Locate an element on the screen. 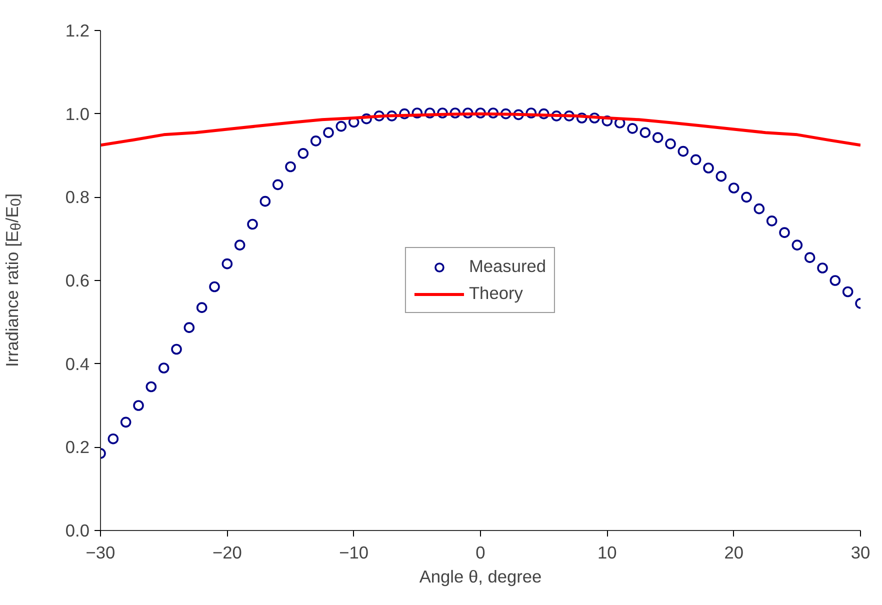 Image resolution: width=882 pixels, height=605 pixels. x-tick-label: −10 is located at coordinates (354, 552).